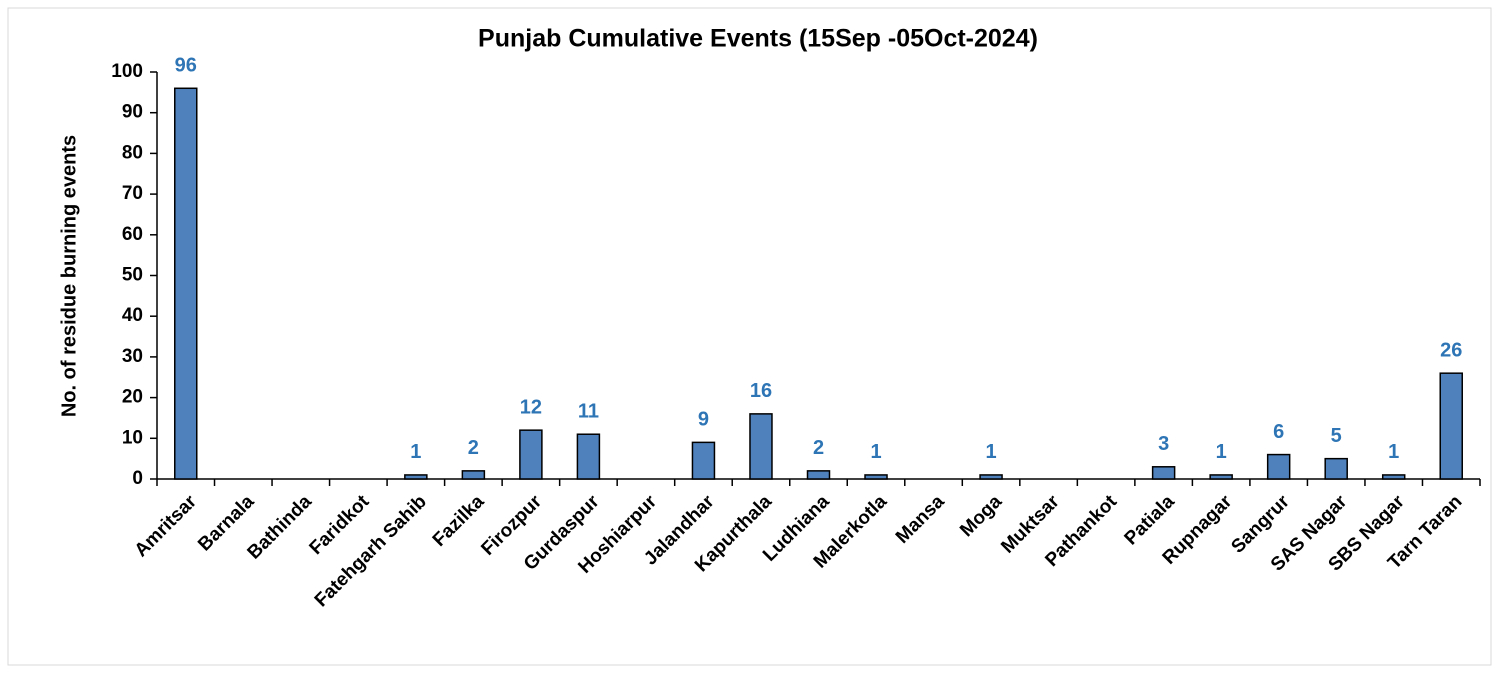 Image resolution: width=1499 pixels, height=673 pixels. What do you see at coordinates (132, 356) in the screenshot?
I see `y-tick-label: 30` at bounding box center [132, 356].